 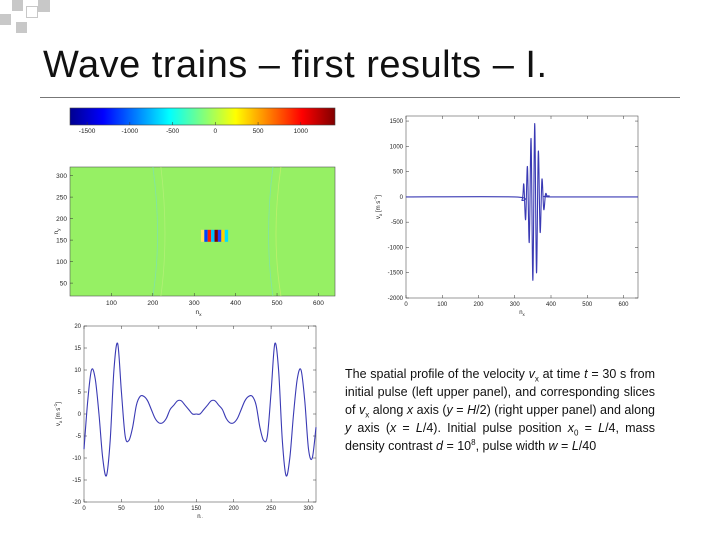 I want to click on y-tick-label: 1500, so click(x=397, y=122).